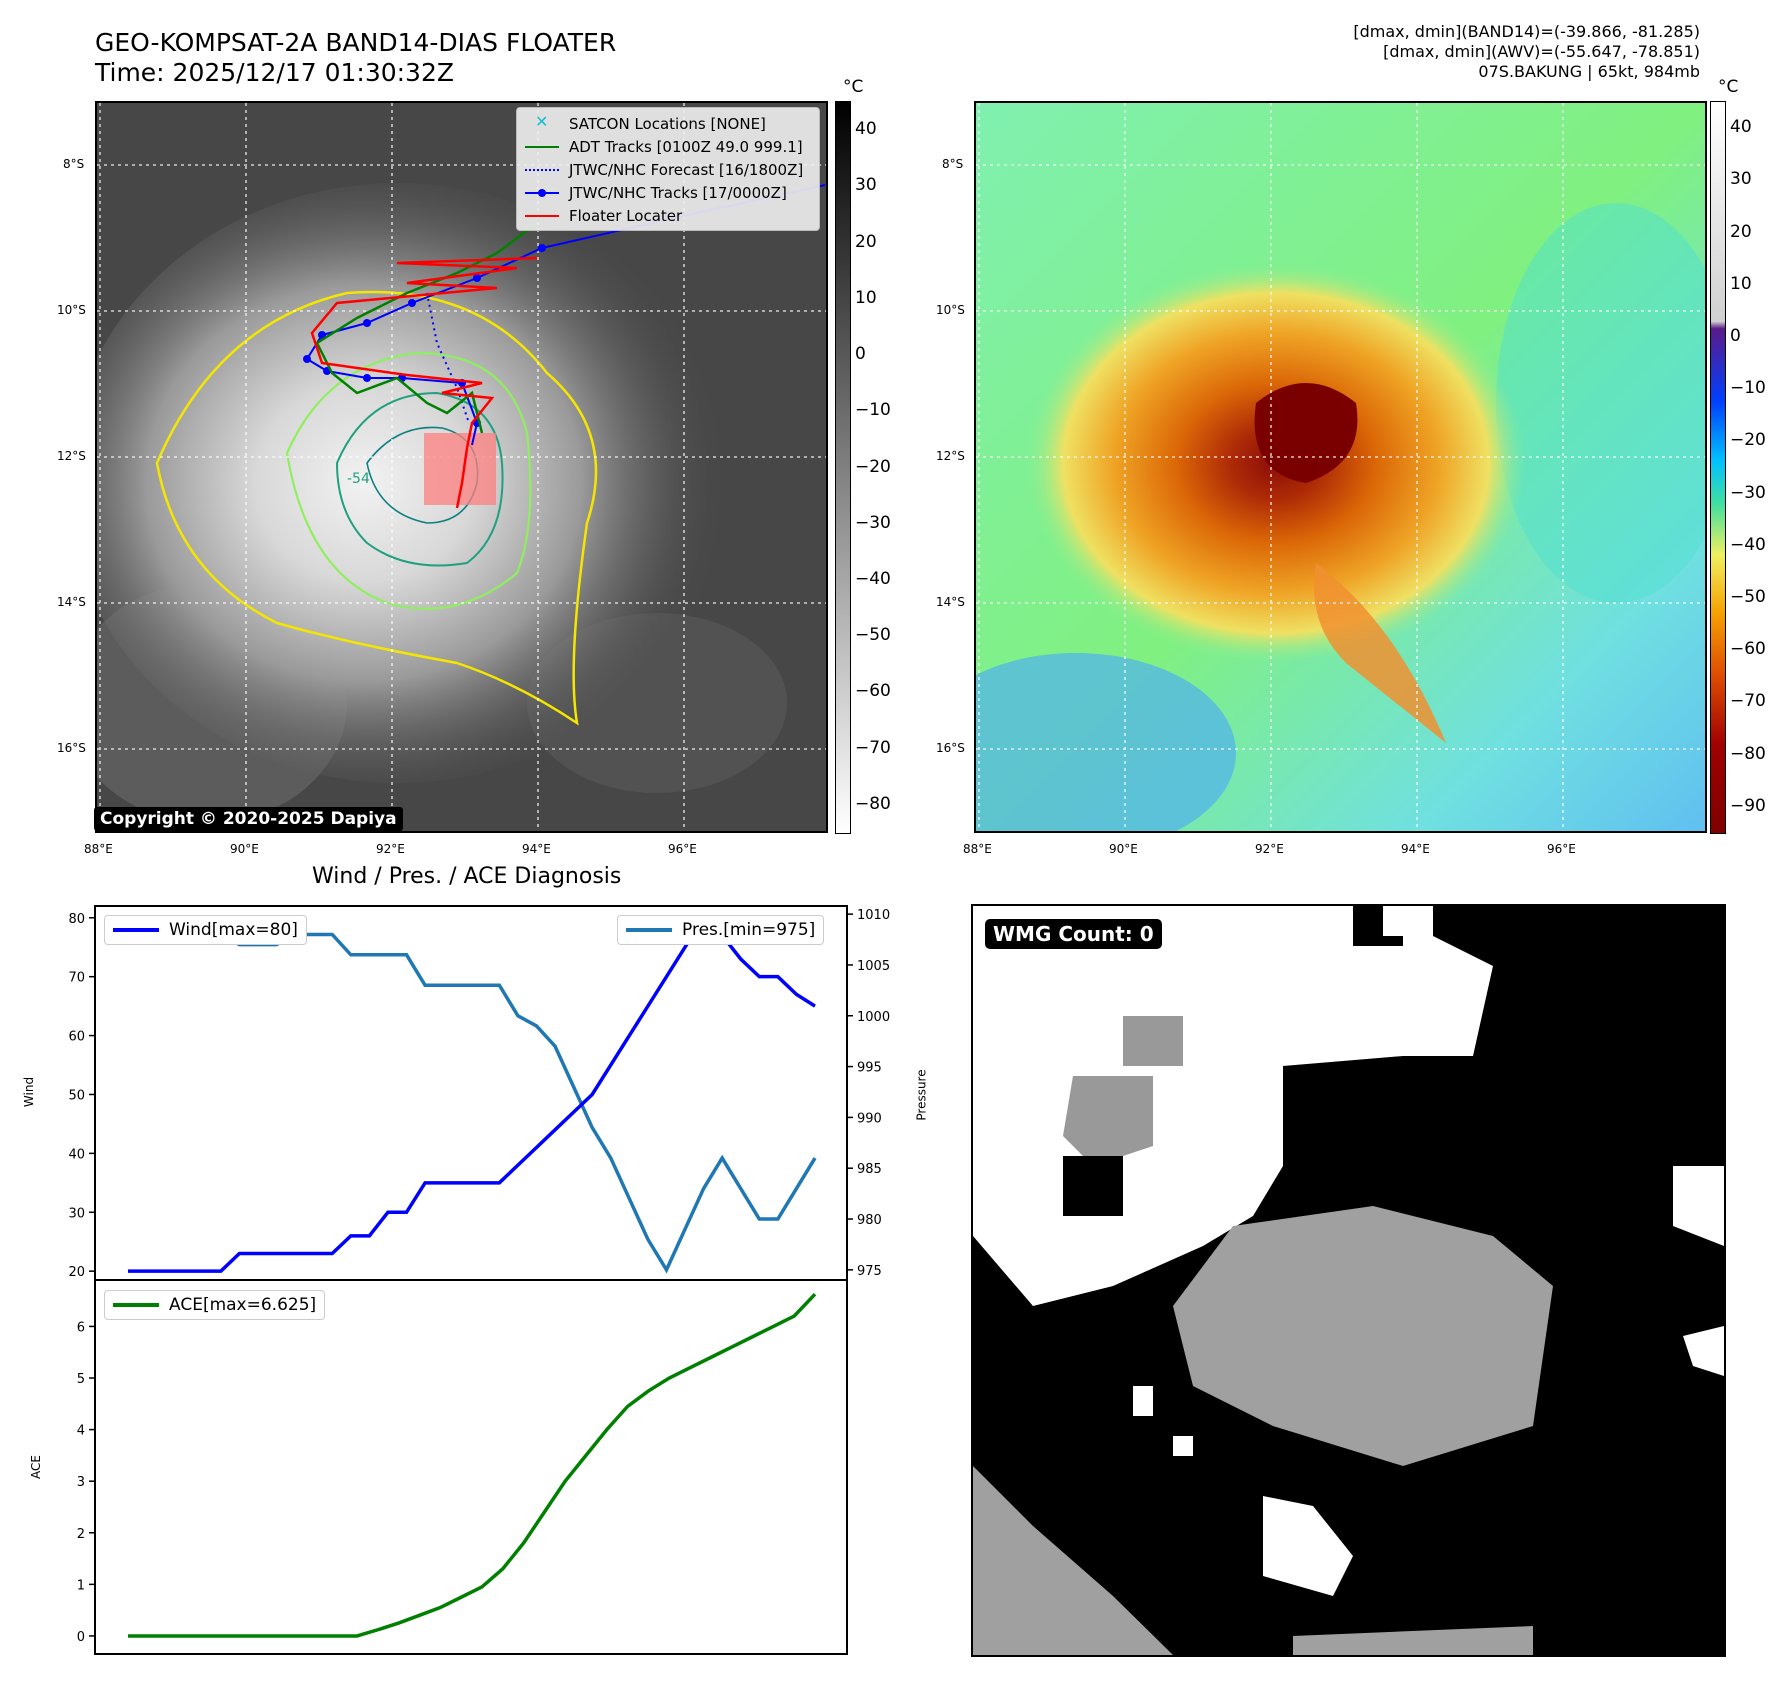  I want to click on adt-line-icon, so click(542, 147).